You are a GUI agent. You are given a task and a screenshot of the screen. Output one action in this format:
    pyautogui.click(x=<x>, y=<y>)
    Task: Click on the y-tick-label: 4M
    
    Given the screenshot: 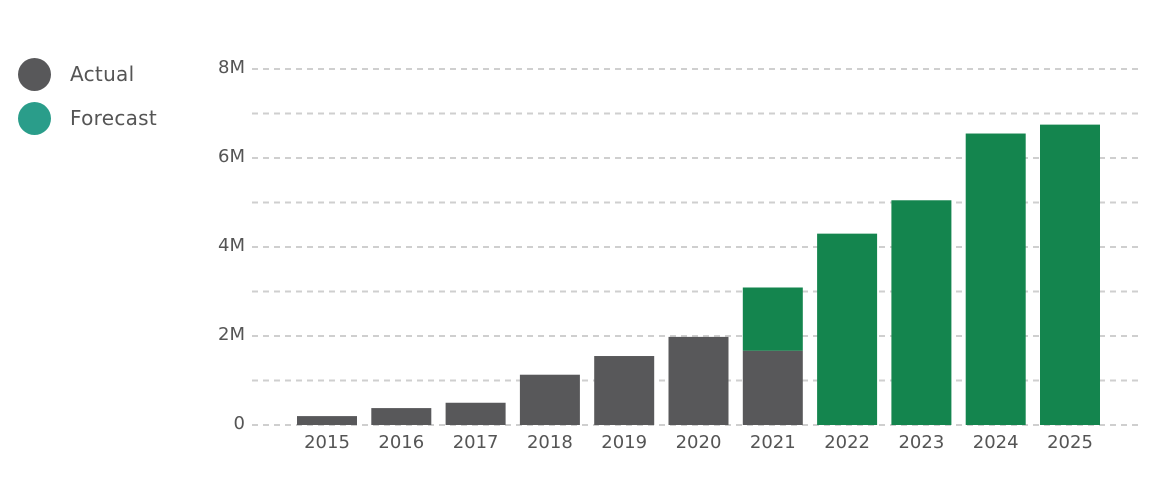 What is the action you would take?
    pyautogui.click(x=231, y=245)
    